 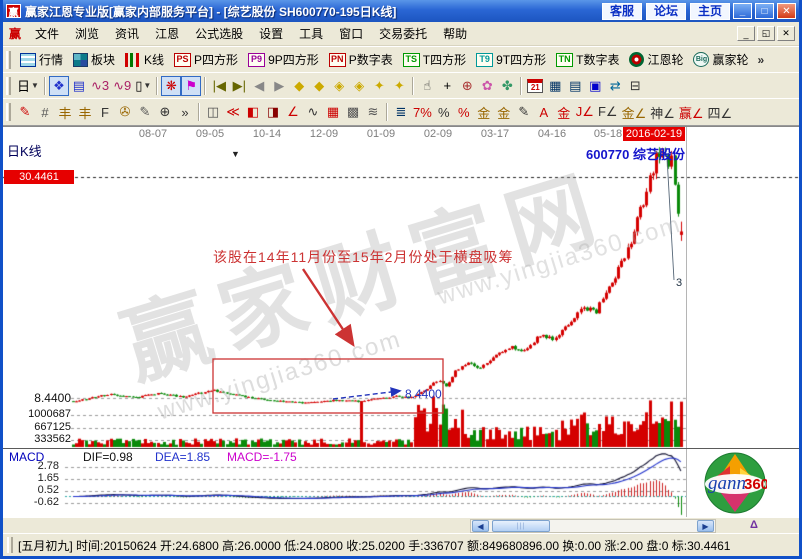 I want to click on tool-t-number-table: TN T数字表, so click(x=587, y=60).